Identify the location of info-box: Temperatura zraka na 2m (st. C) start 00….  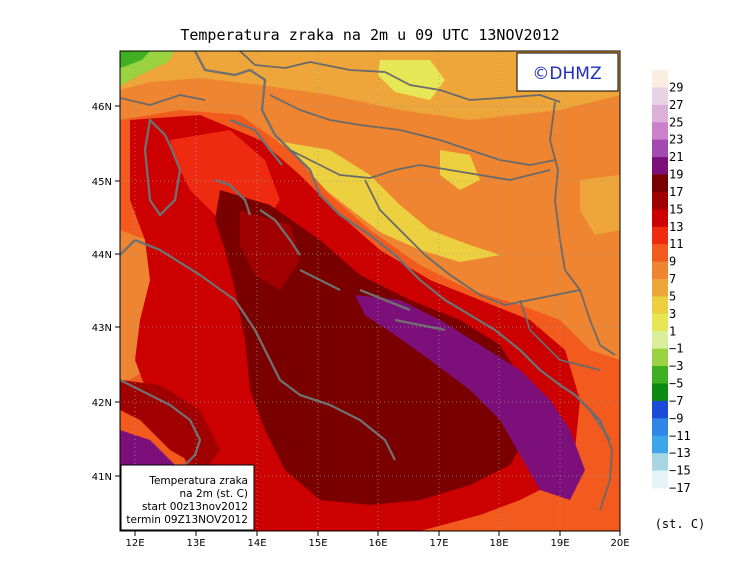
(187, 497).